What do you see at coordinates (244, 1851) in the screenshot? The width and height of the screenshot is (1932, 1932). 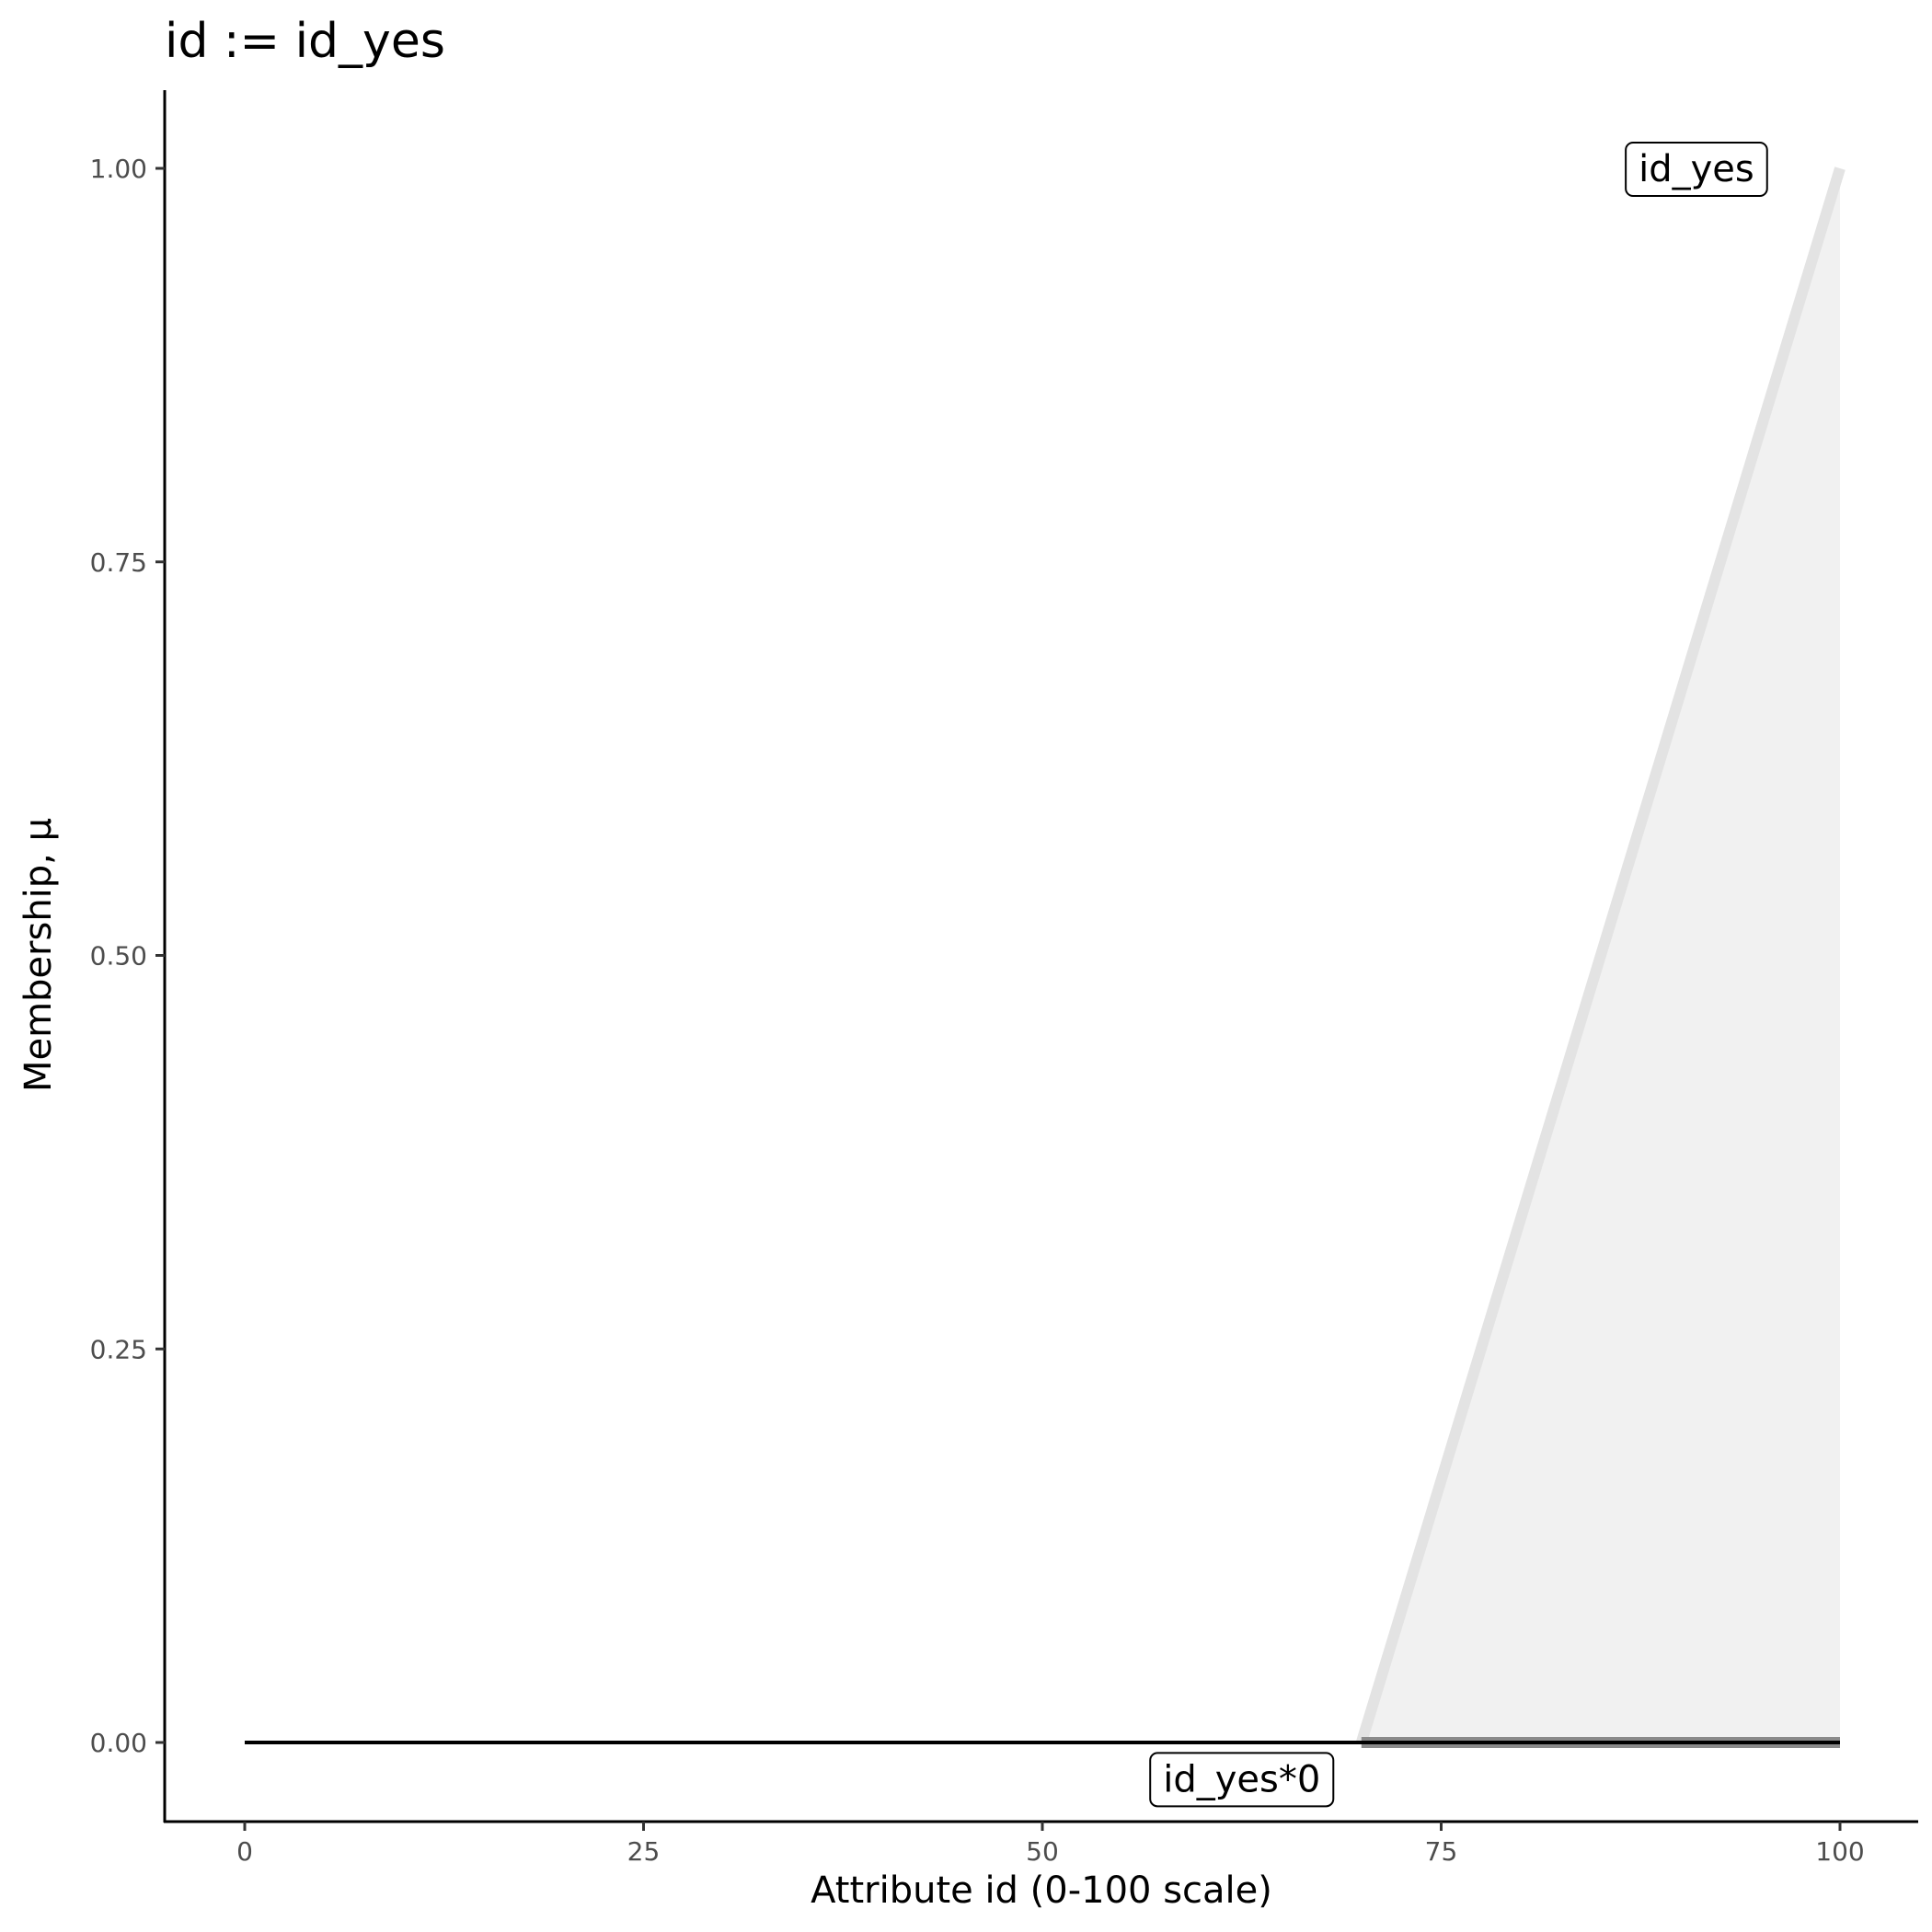 I see `x-tick-label: 0` at bounding box center [244, 1851].